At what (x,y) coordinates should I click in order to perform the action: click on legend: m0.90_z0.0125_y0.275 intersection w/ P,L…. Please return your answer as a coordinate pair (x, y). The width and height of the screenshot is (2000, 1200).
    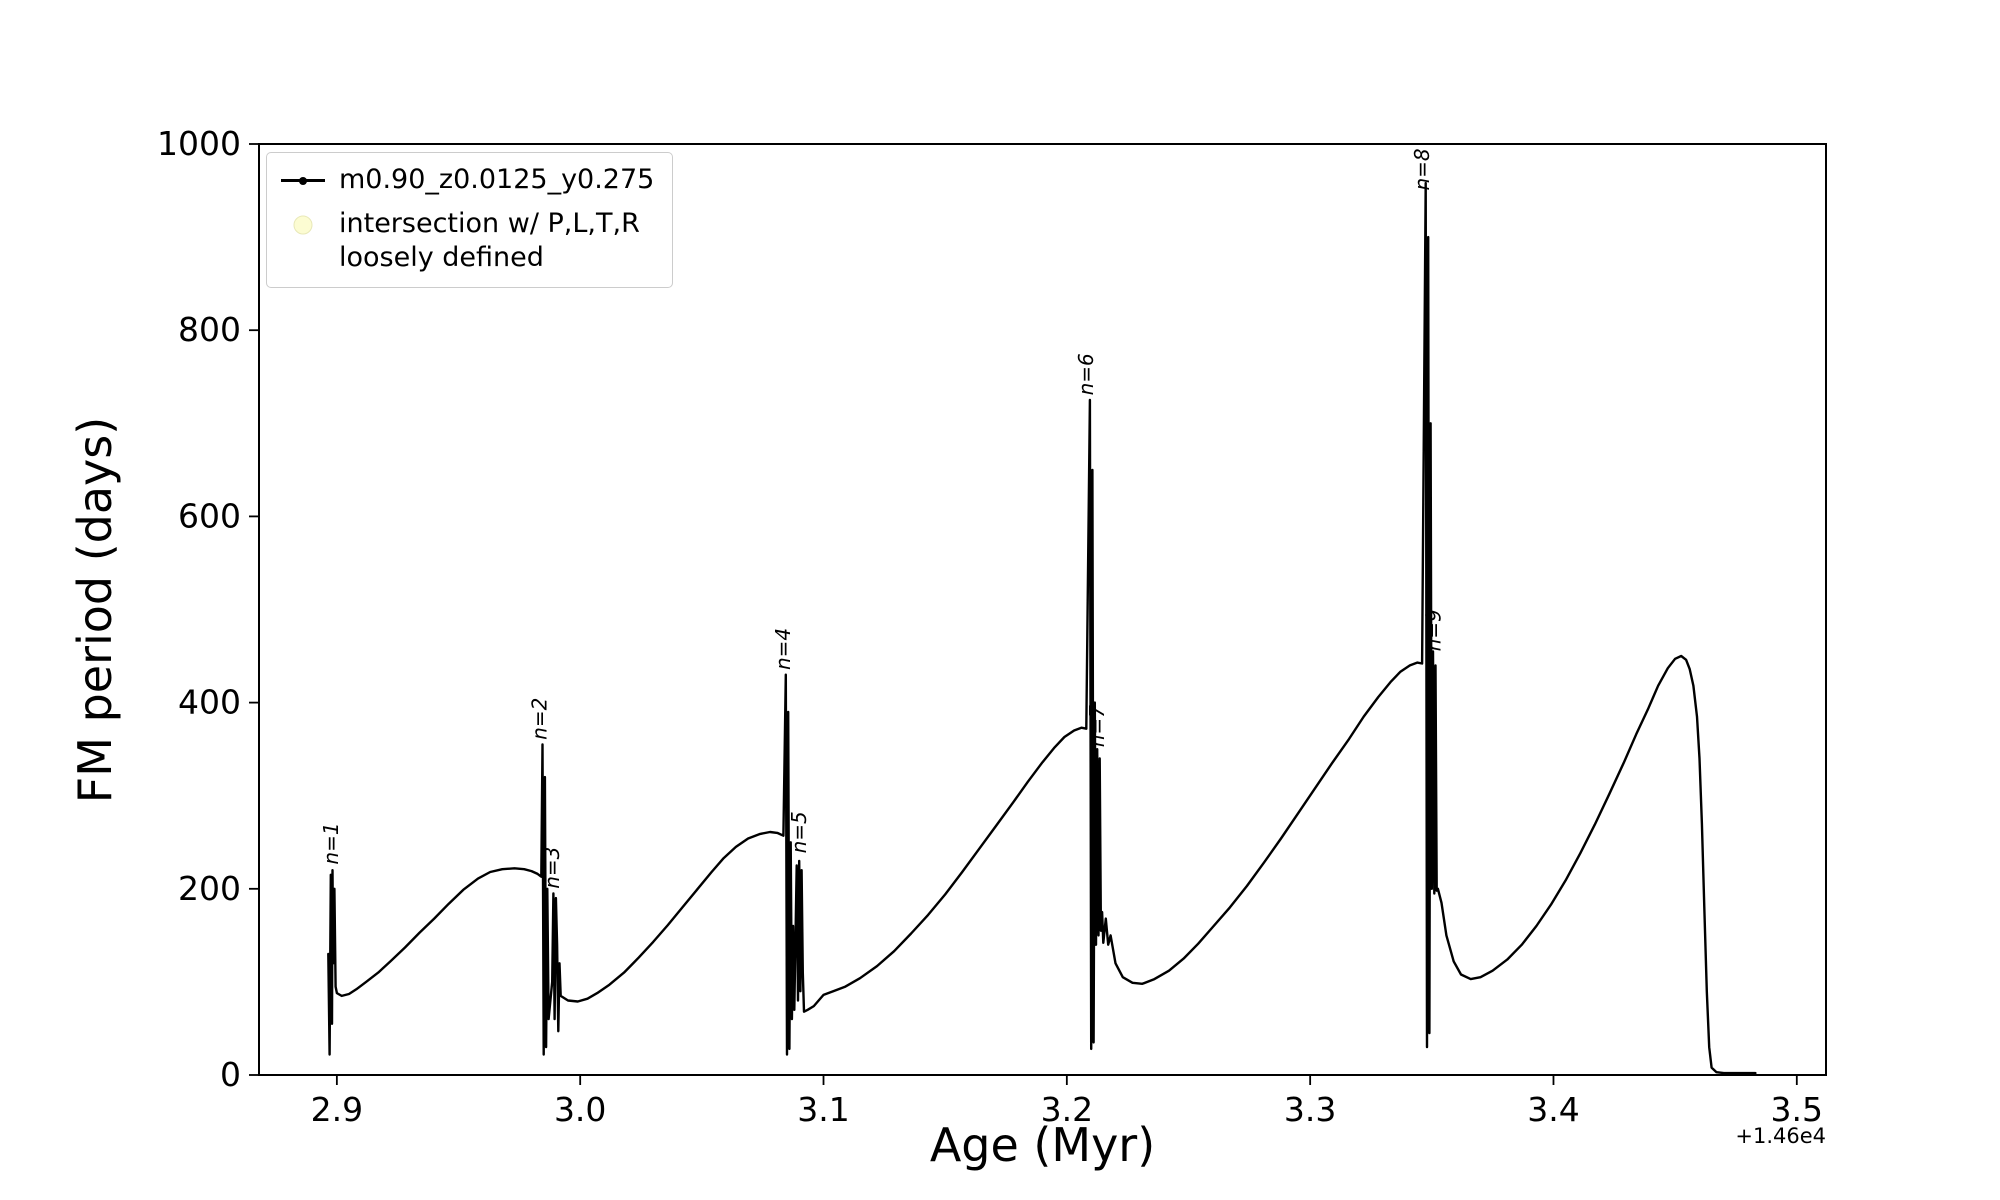
    Looking at the image, I should click on (470, 220).